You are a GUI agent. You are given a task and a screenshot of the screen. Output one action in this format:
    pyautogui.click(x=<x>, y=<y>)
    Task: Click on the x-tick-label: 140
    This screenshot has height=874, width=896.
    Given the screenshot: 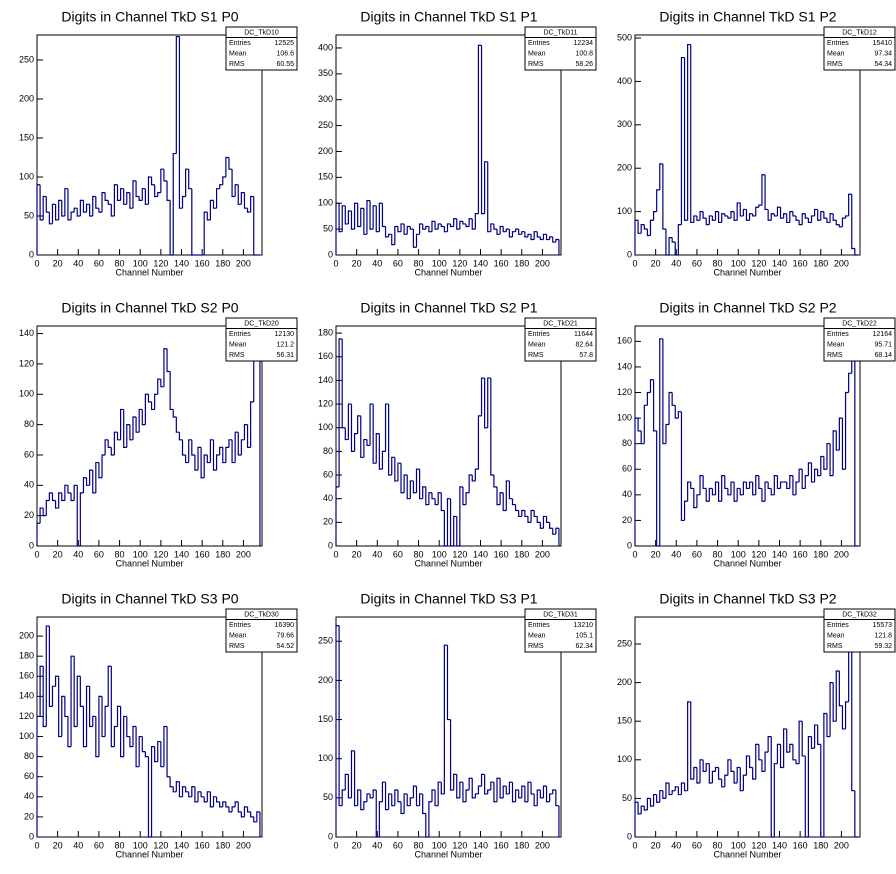 What is the action you would take?
    pyautogui.click(x=779, y=263)
    